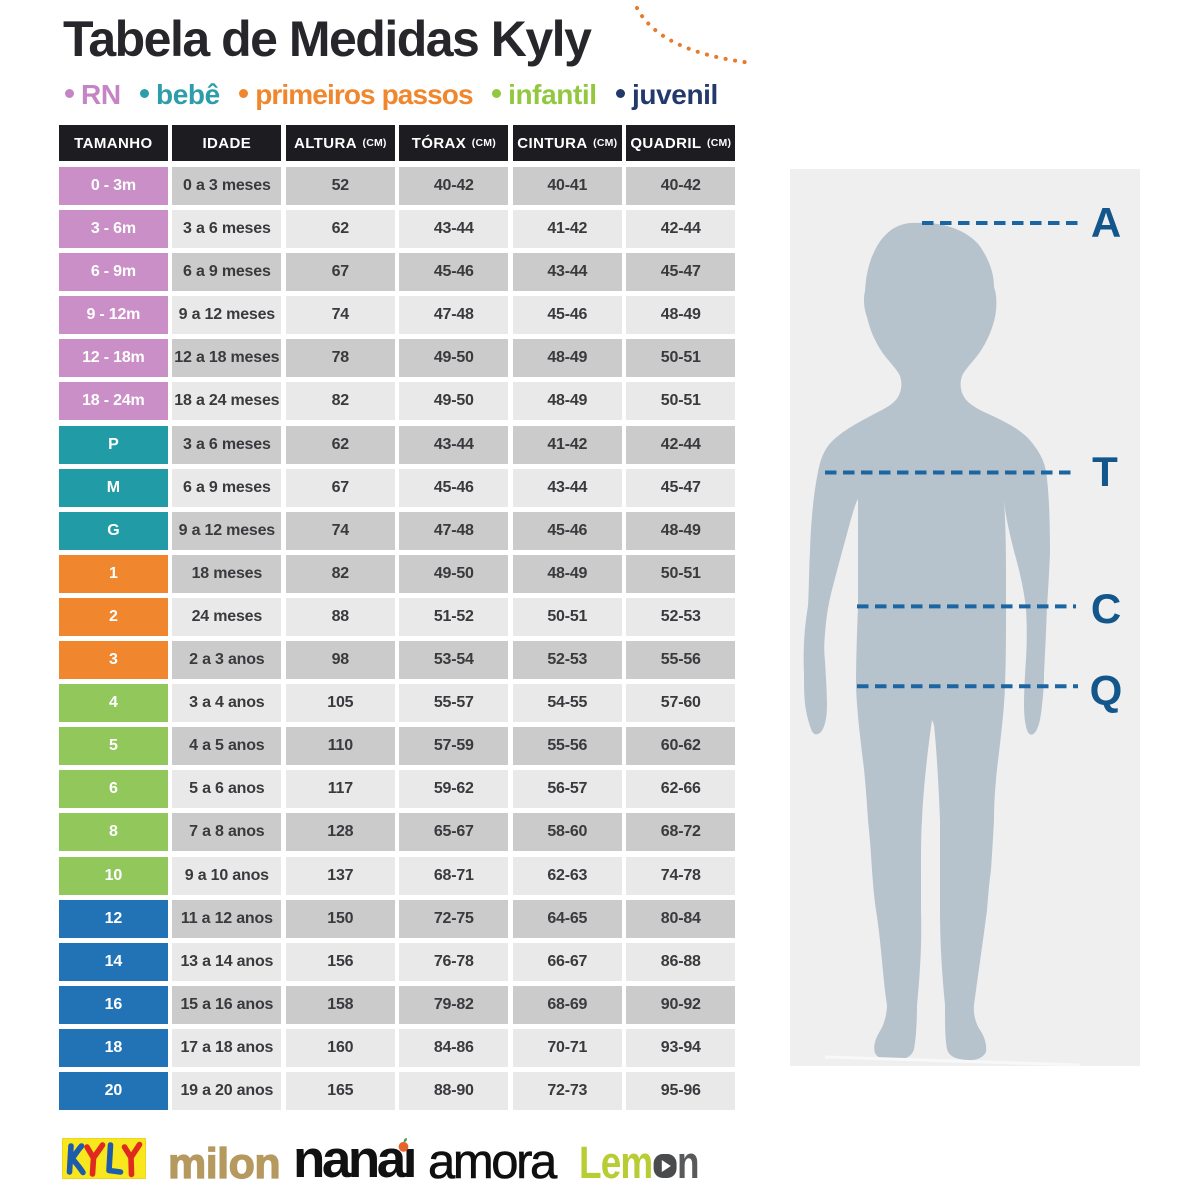 The width and height of the screenshot is (1200, 1200). Describe the element at coordinates (1106, 222) in the screenshot. I see `svg-text: A` at that location.